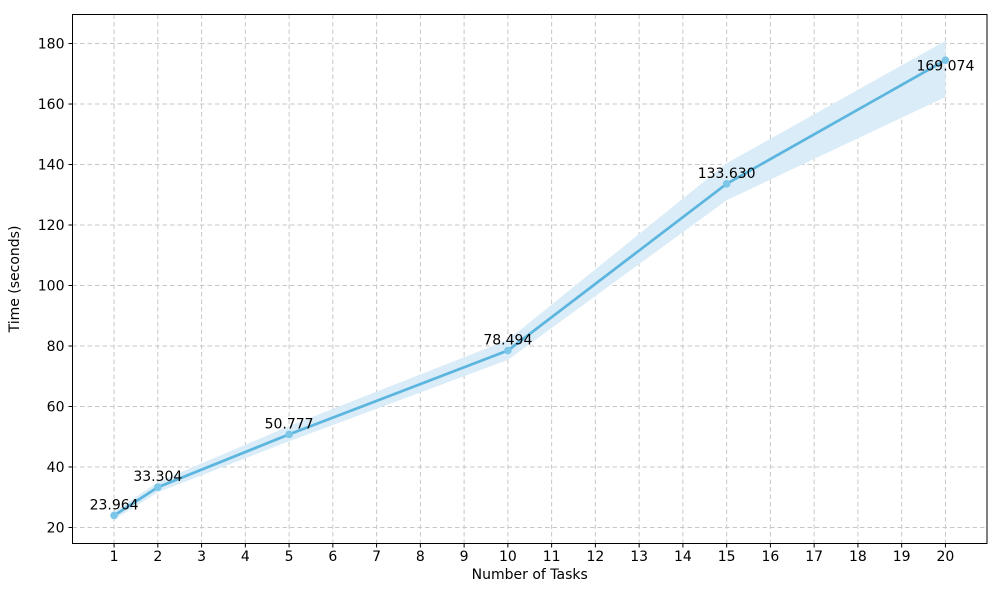  Describe the element at coordinates (56, 407) in the screenshot. I see `y-tick-label: 60` at that location.